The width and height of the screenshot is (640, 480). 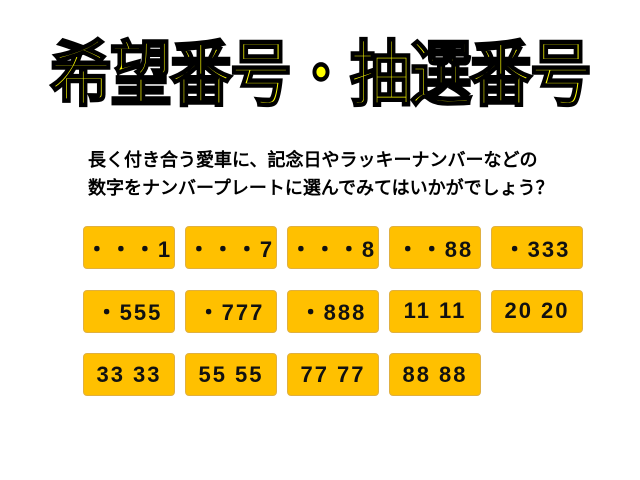 What do you see at coordinates (537, 247) in the screenshot?
I see `number-plate: ・333` at bounding box center [537, 247].